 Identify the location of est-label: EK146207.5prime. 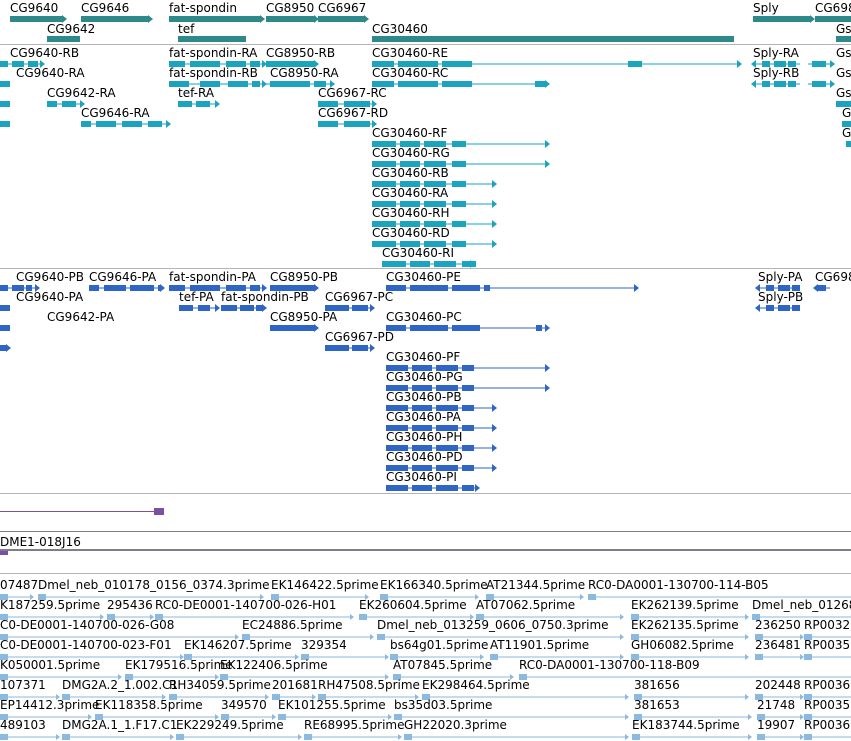
(238, 645).